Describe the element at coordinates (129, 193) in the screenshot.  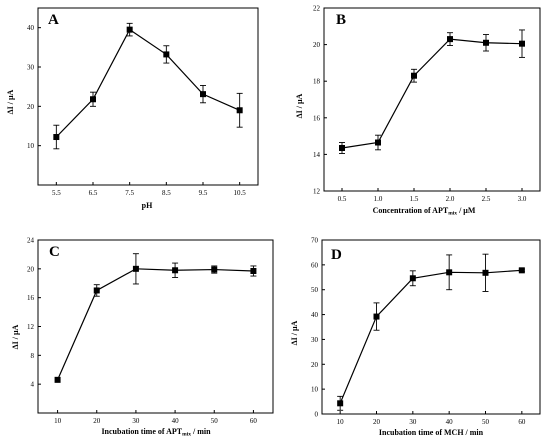
I see `x-tick-label: 7.5` at that location.